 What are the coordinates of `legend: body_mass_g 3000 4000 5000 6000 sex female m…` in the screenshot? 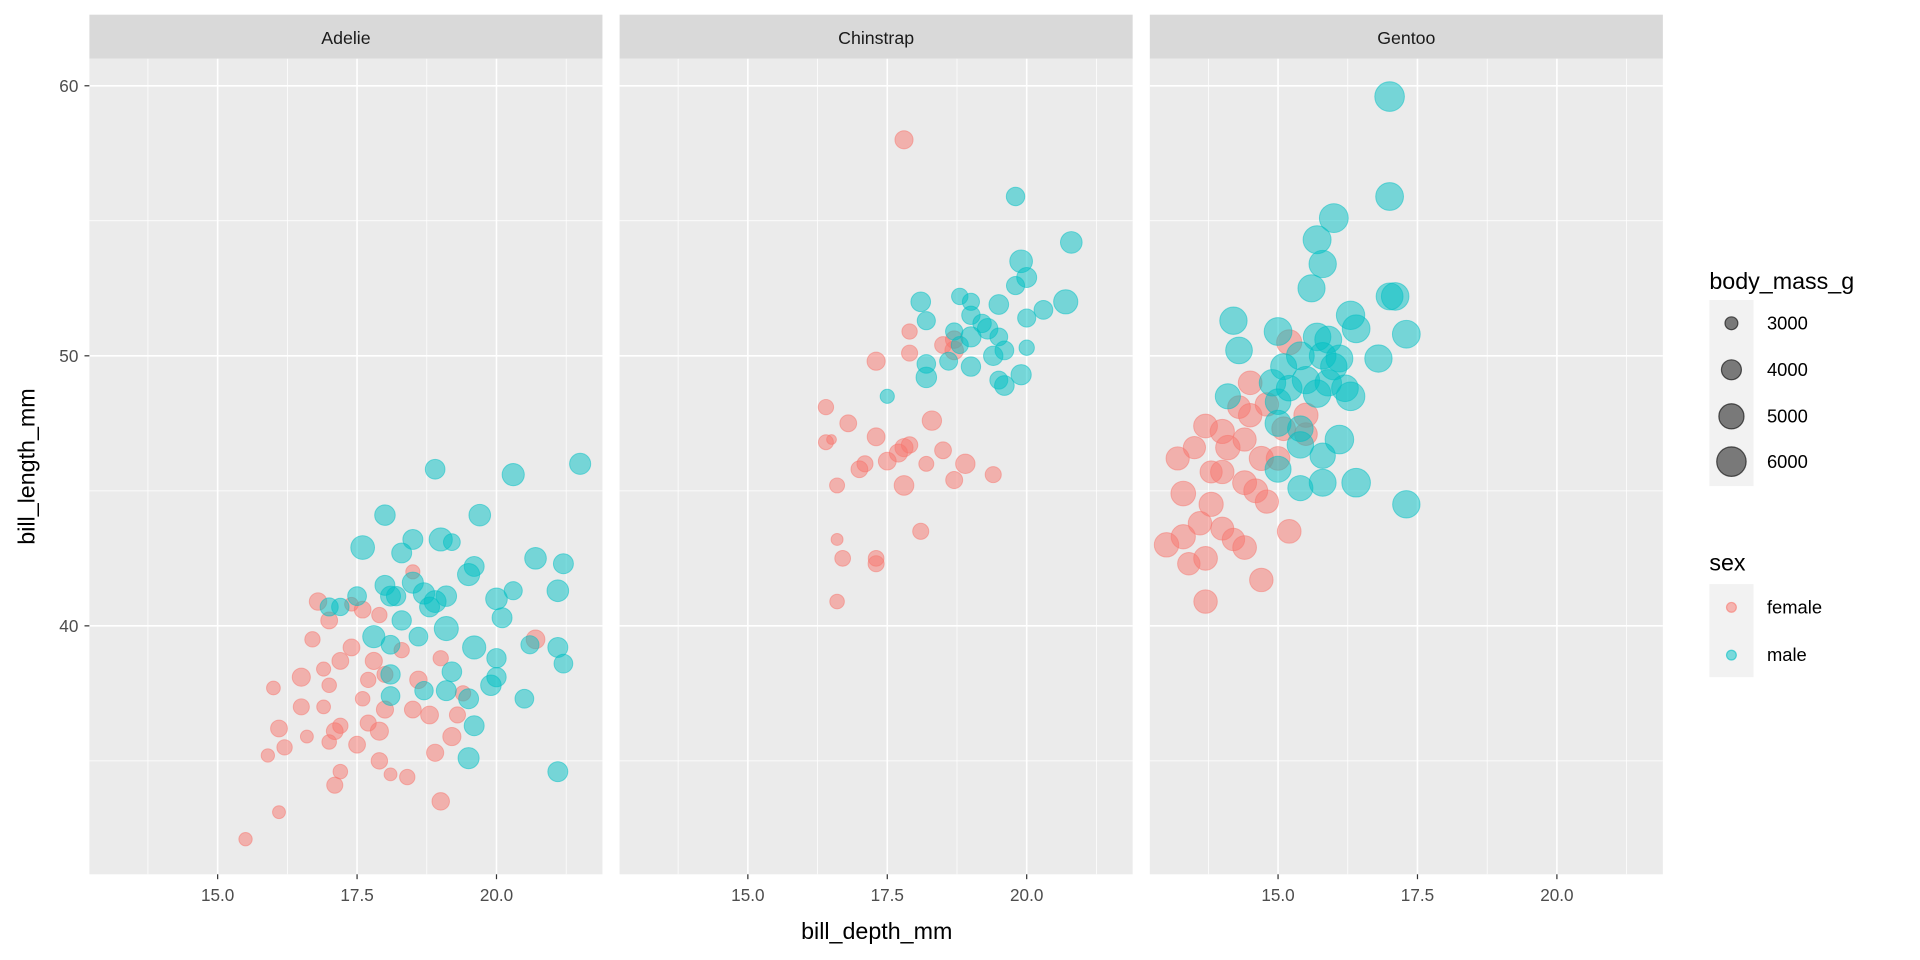 It's located at (1781, 473).